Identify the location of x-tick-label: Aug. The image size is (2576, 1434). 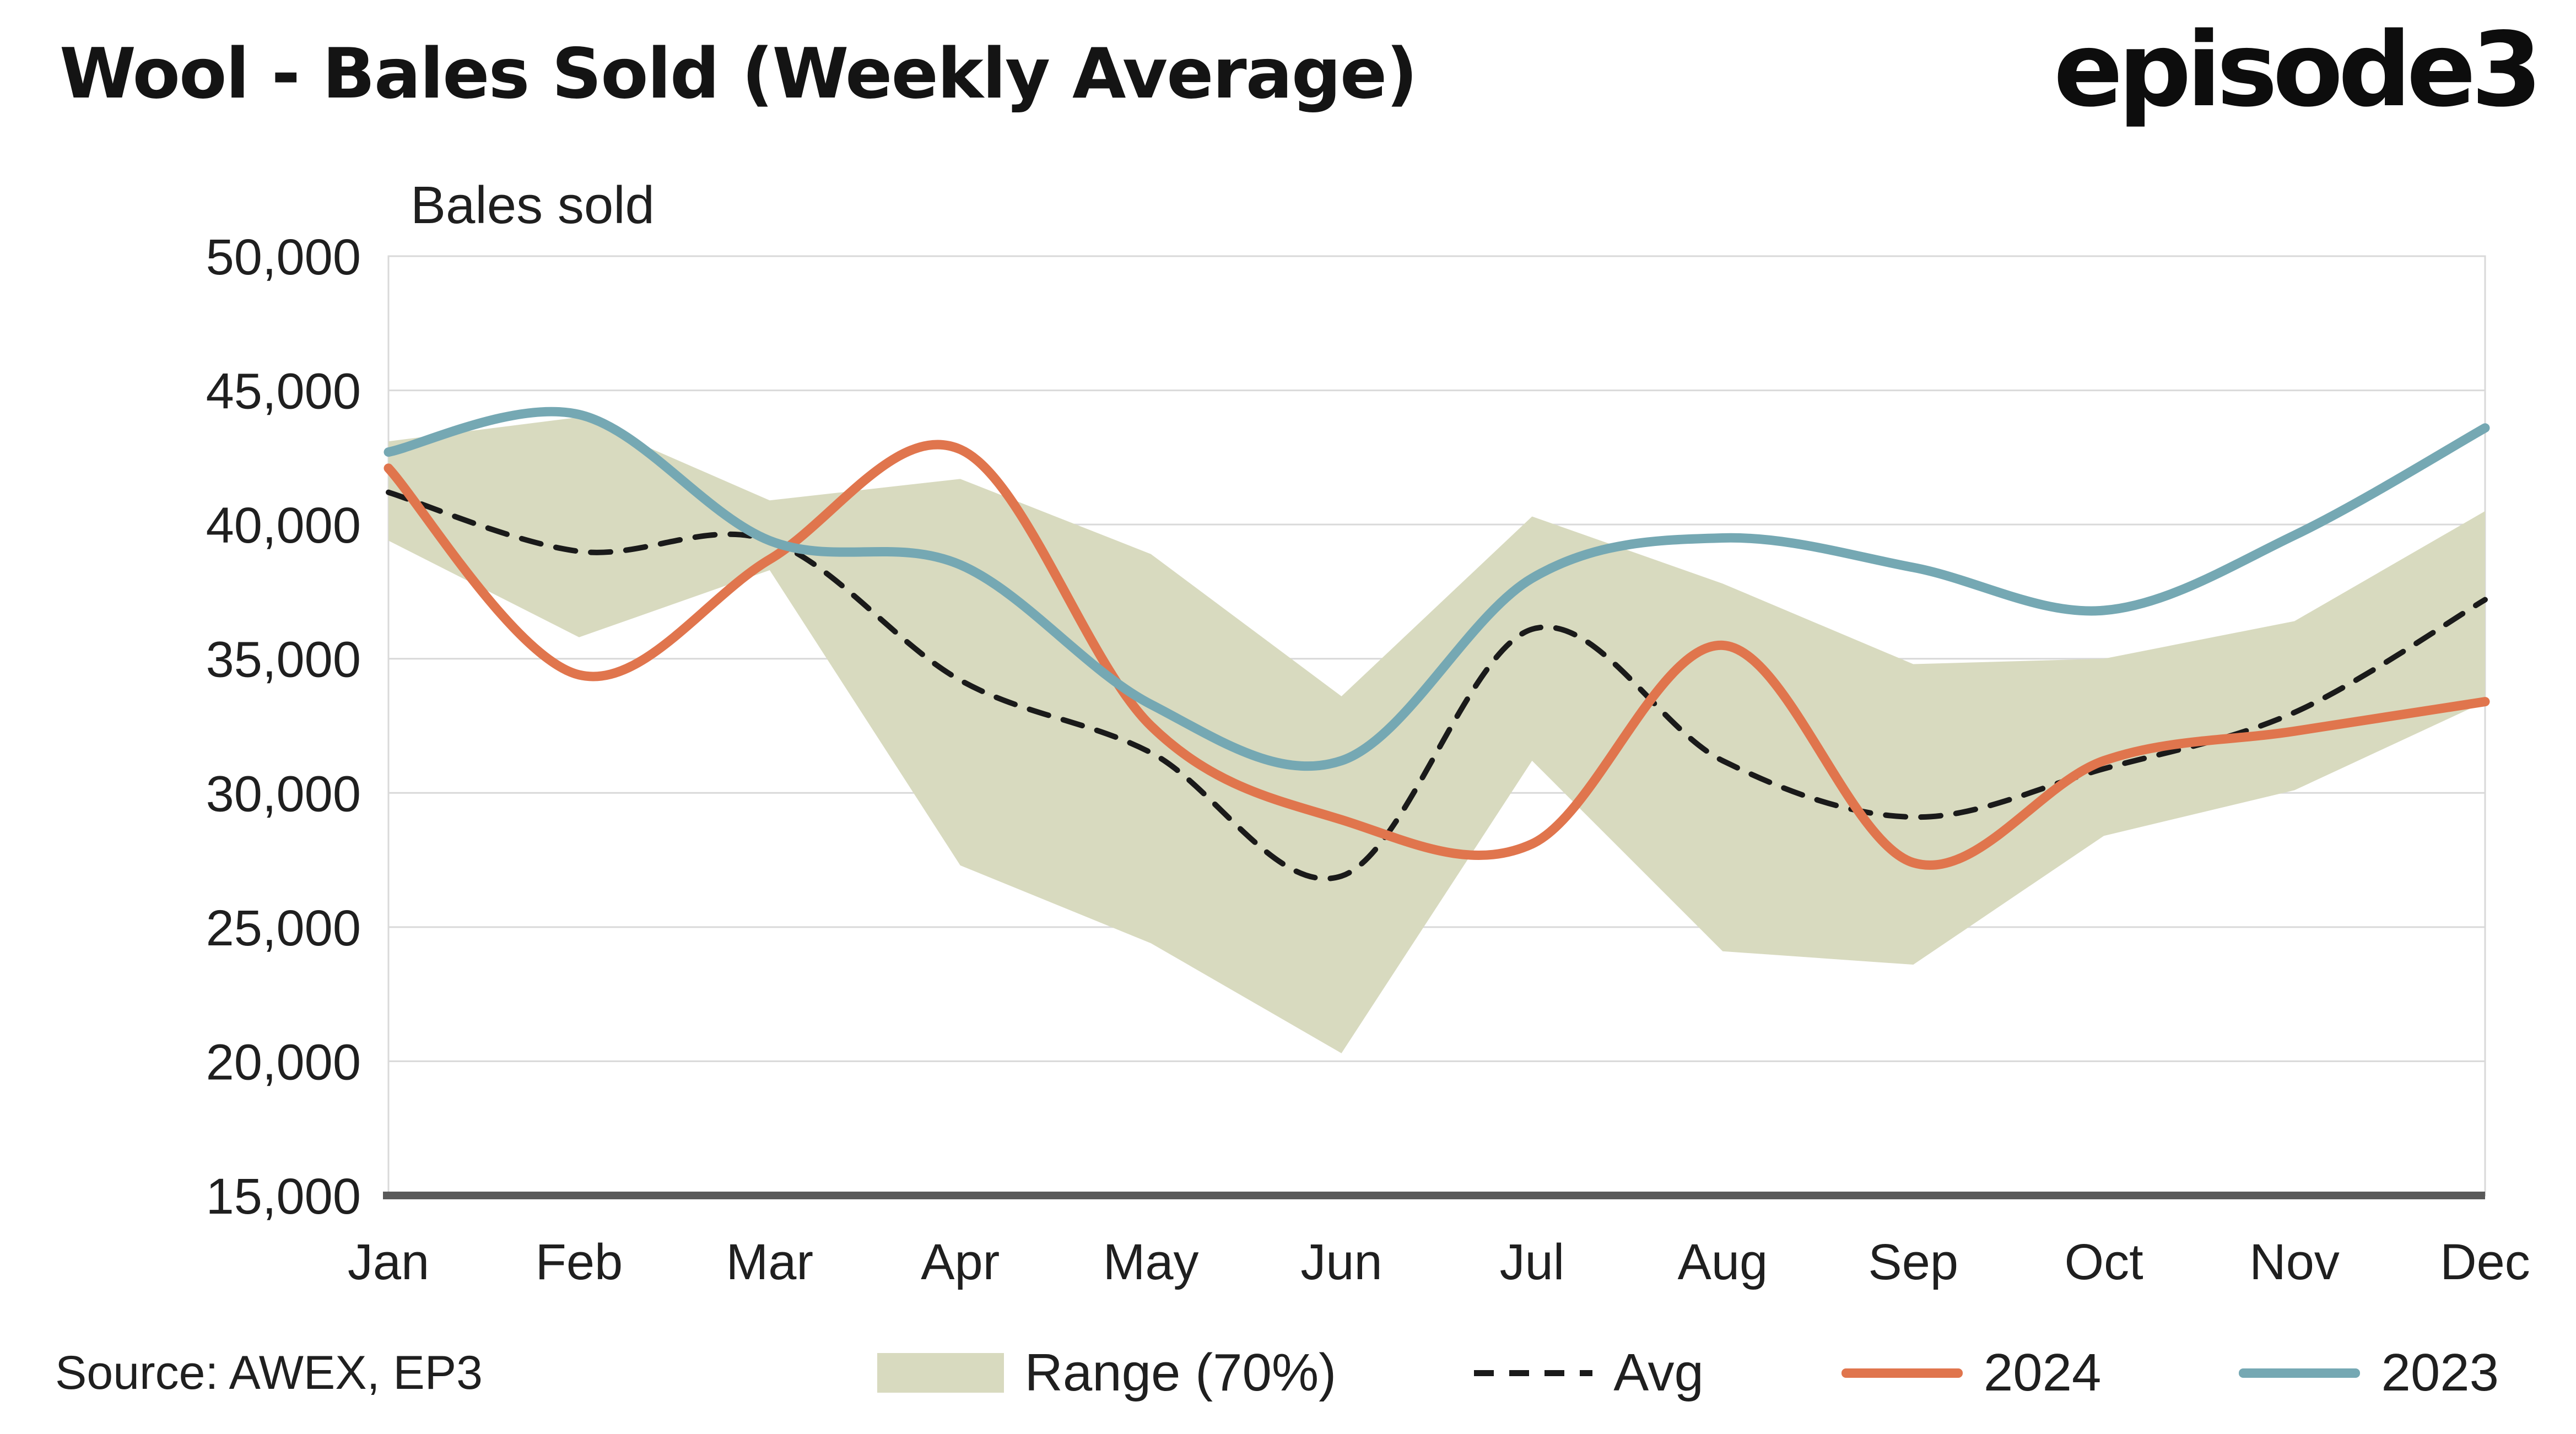
(1723, 1262).